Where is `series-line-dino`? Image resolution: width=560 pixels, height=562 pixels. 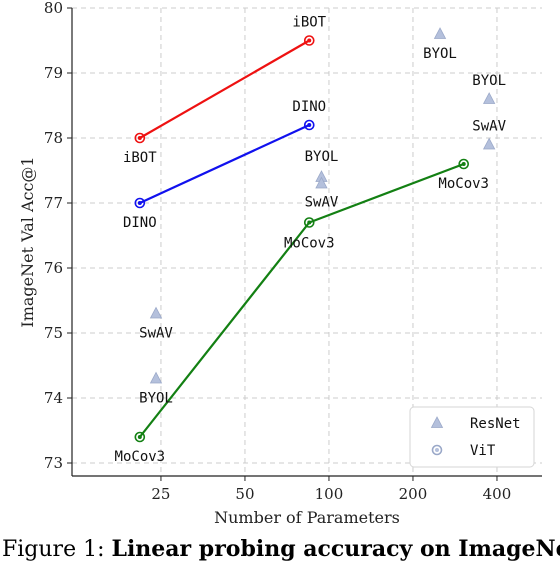 series-line-dino is located at coordinates (224, 164).